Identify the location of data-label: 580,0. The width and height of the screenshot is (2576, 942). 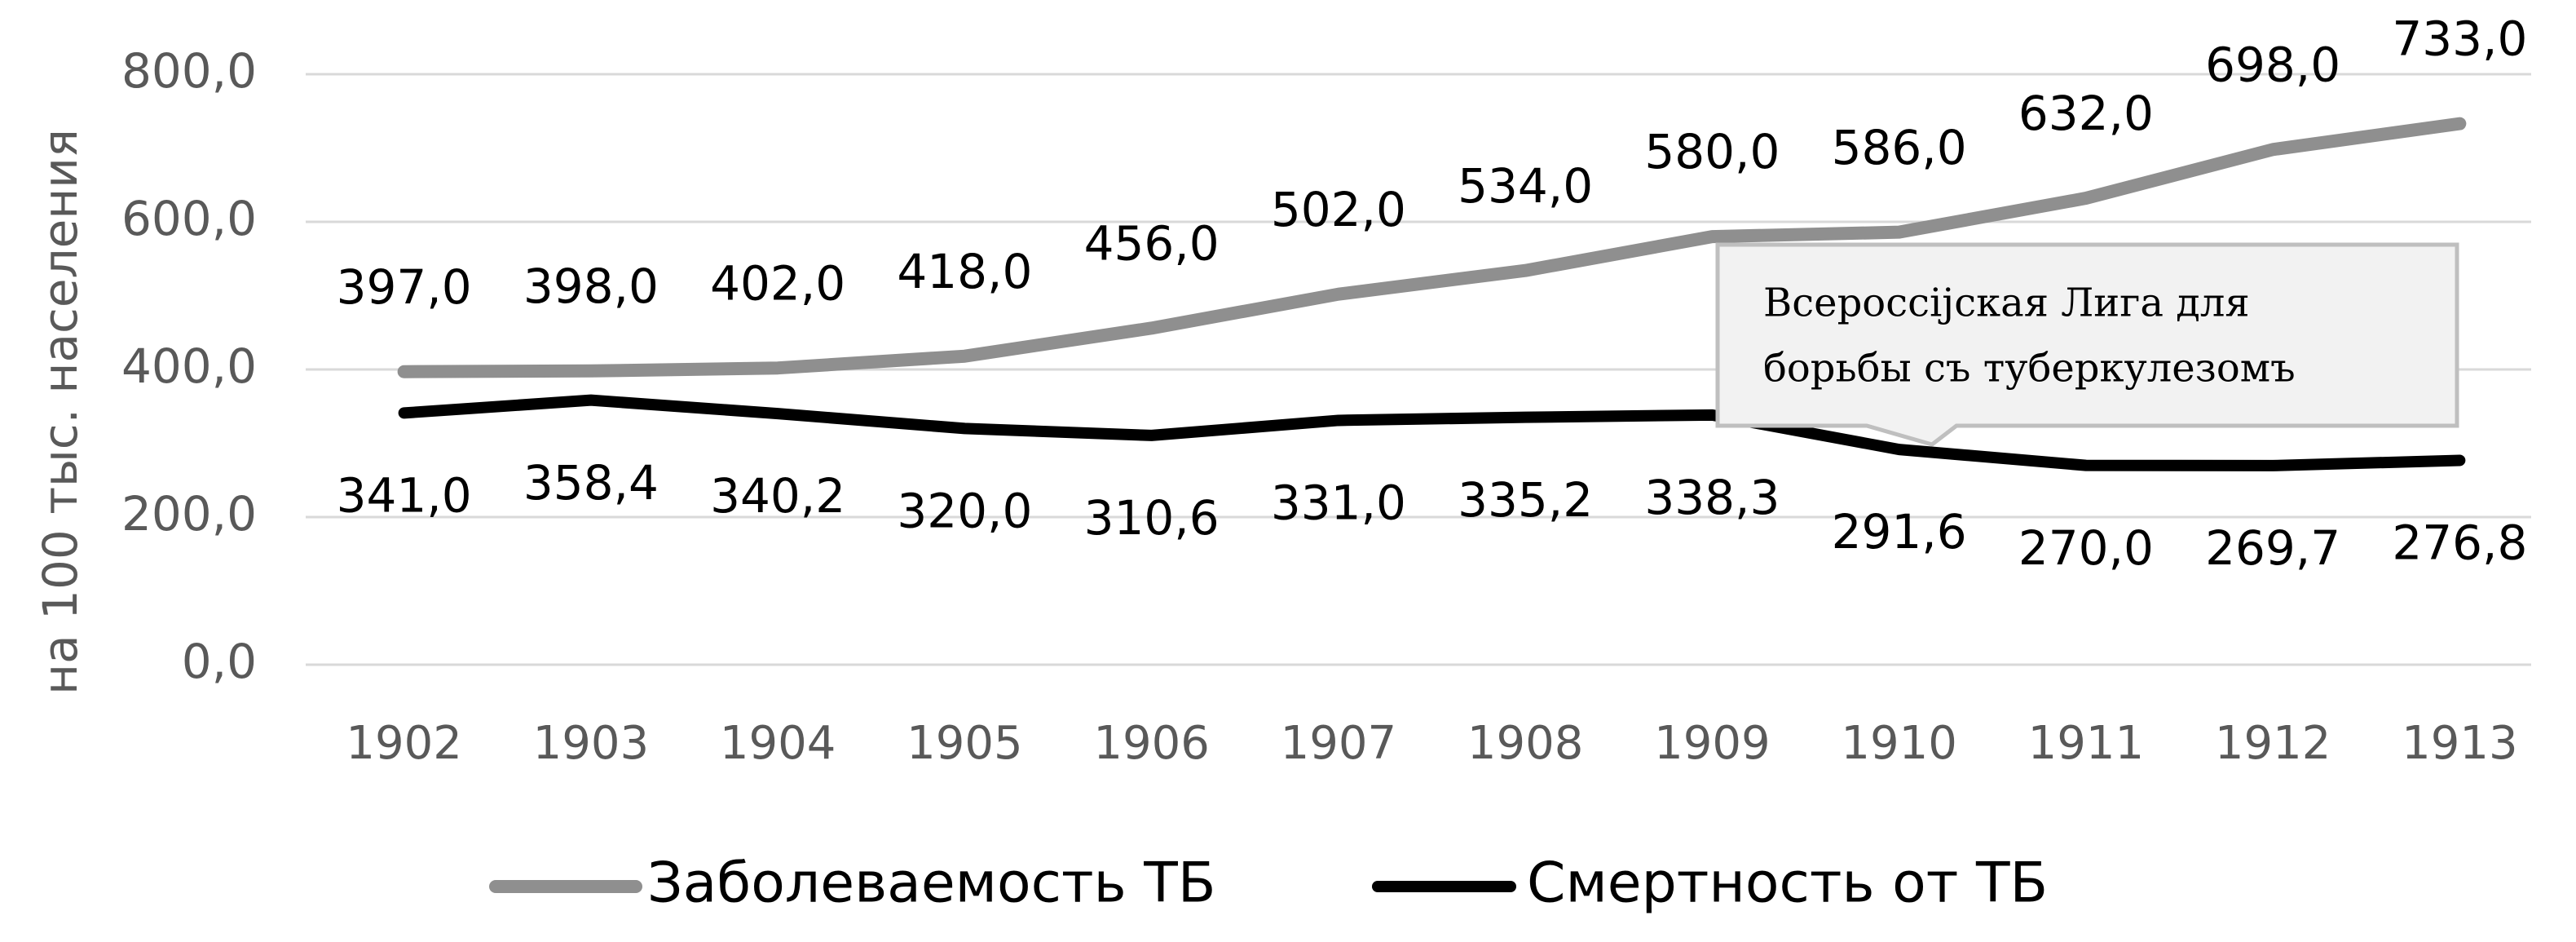
(1712, 152).